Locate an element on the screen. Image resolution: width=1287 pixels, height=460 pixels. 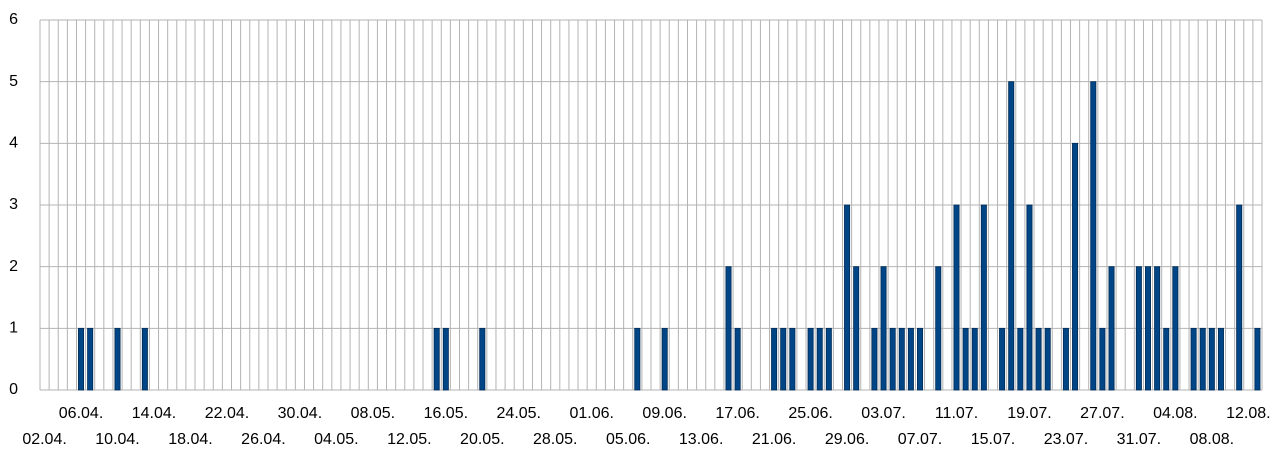
x-tick-label: 09.06. is located at coordinates (664, 413).